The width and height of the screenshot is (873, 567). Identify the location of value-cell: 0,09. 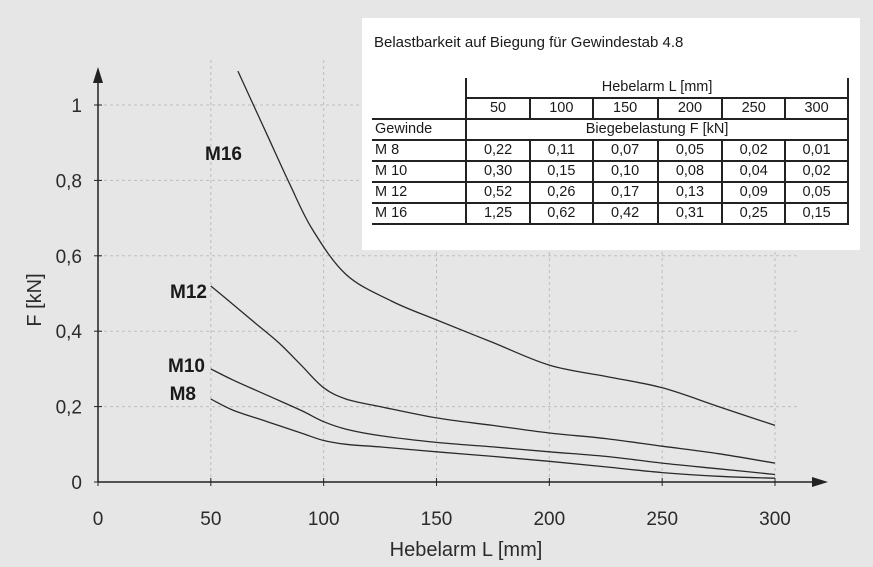
(753, 192).